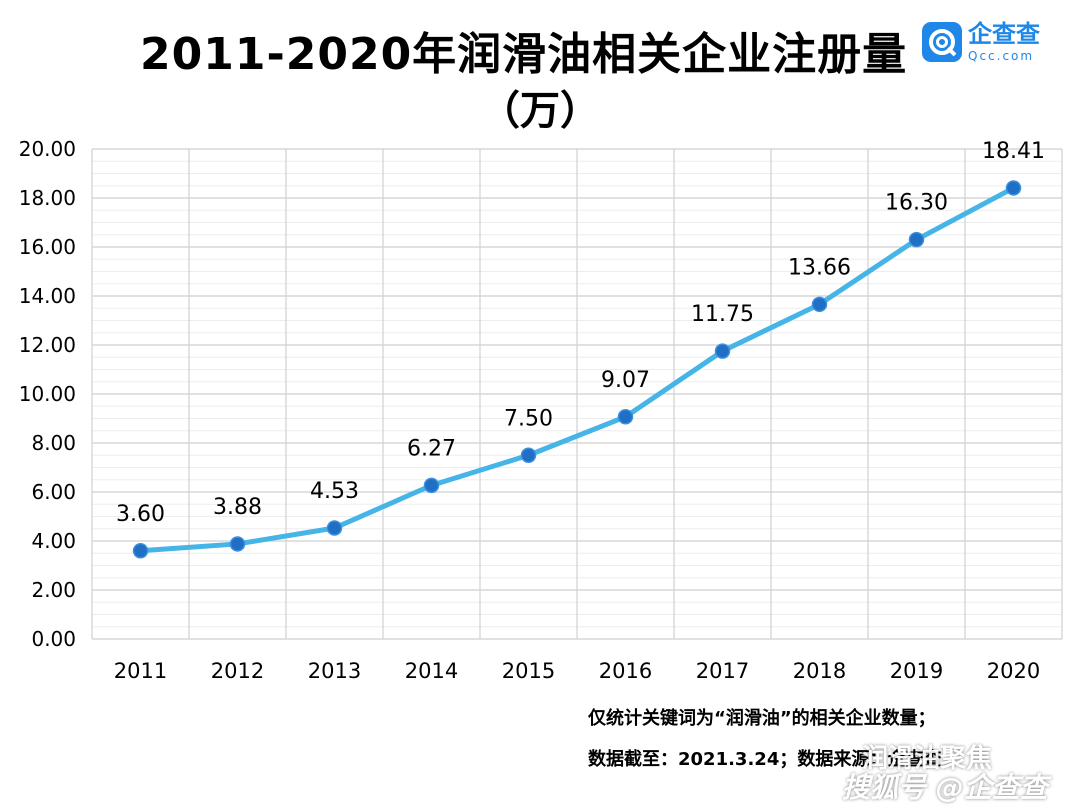  Describe the element at coordinates (722, 671) in the screenshot. I see `x-tick-label: 2017` at that location.